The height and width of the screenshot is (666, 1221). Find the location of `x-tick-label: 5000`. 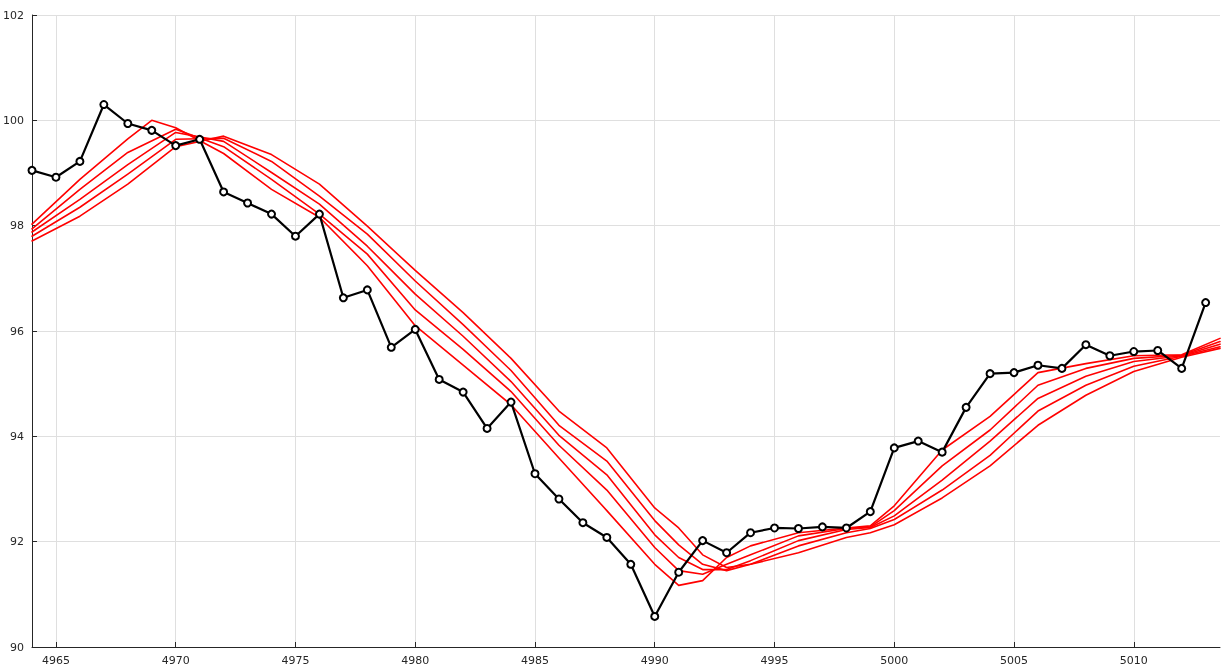

x-tick-label: 5000 is located at coordinates (894, 660).